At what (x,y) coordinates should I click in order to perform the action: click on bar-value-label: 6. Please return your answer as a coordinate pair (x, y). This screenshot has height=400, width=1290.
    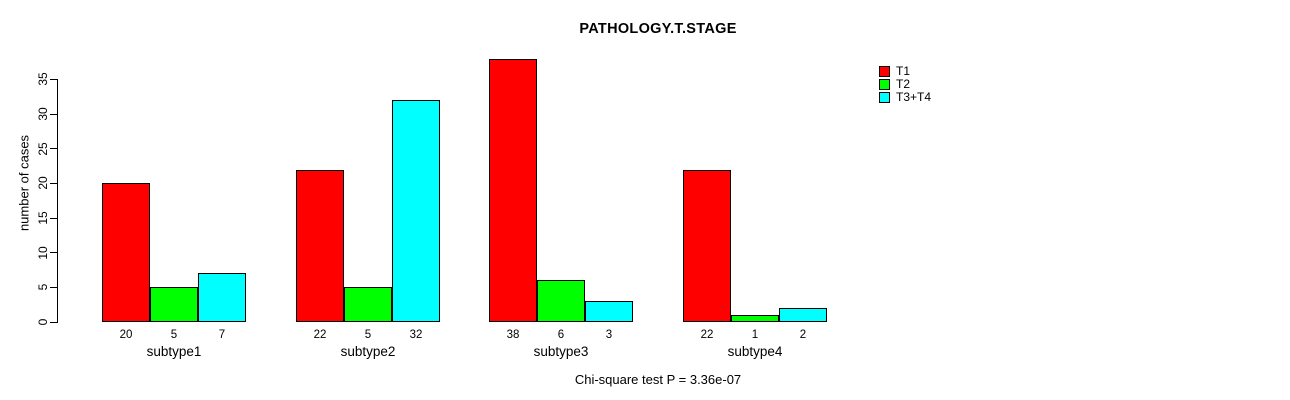
    Looking at the image, I should click on (561, 335).